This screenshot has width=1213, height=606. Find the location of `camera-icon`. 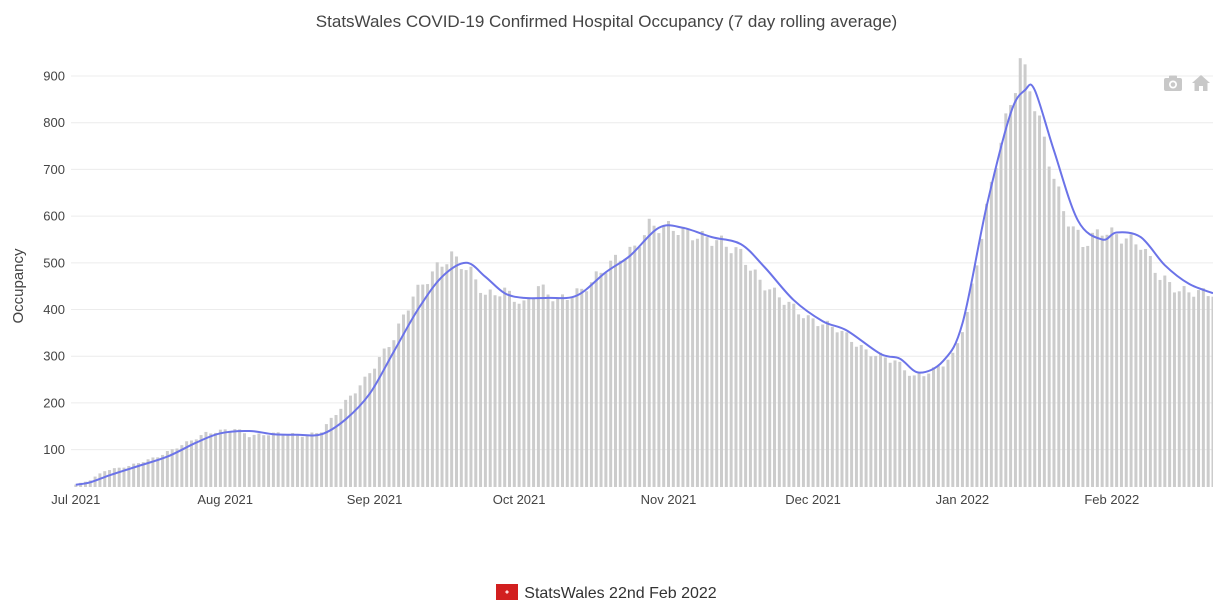

camera-icon is located at coordinates (1173, 83).